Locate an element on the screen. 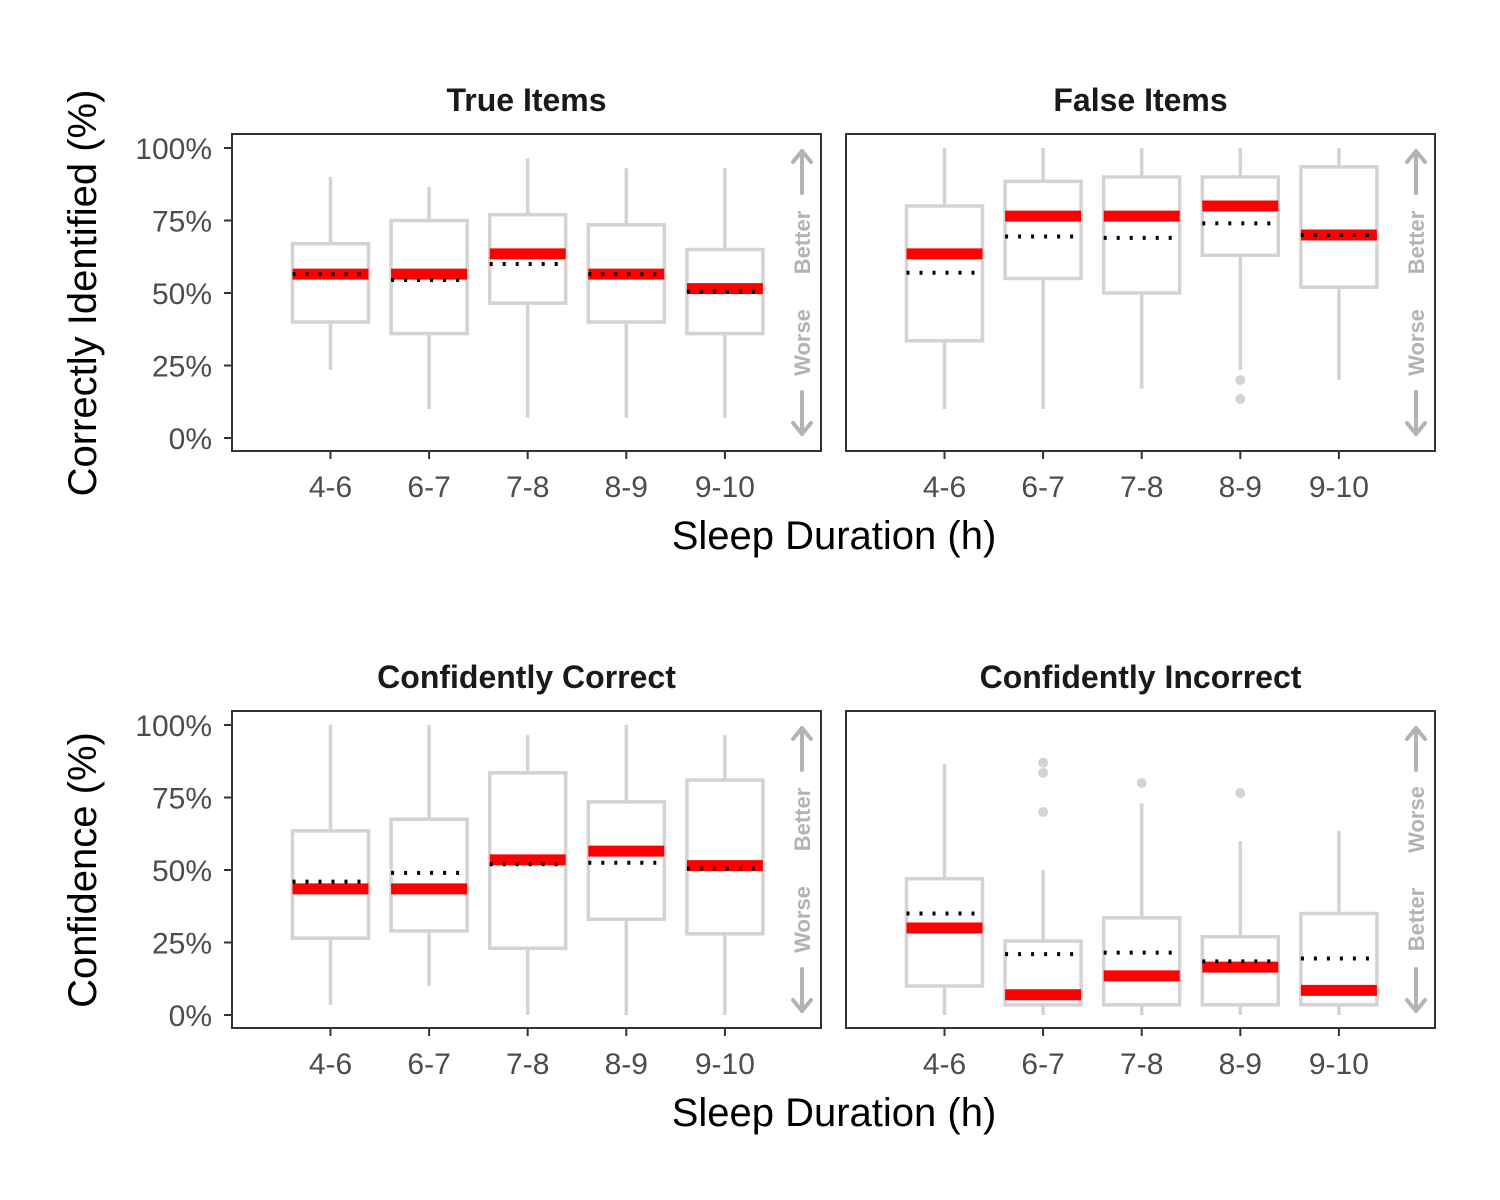 The width and height of the screenshot is (1500, 1200). panel-title: True Items is located at coordinates (526, 100).